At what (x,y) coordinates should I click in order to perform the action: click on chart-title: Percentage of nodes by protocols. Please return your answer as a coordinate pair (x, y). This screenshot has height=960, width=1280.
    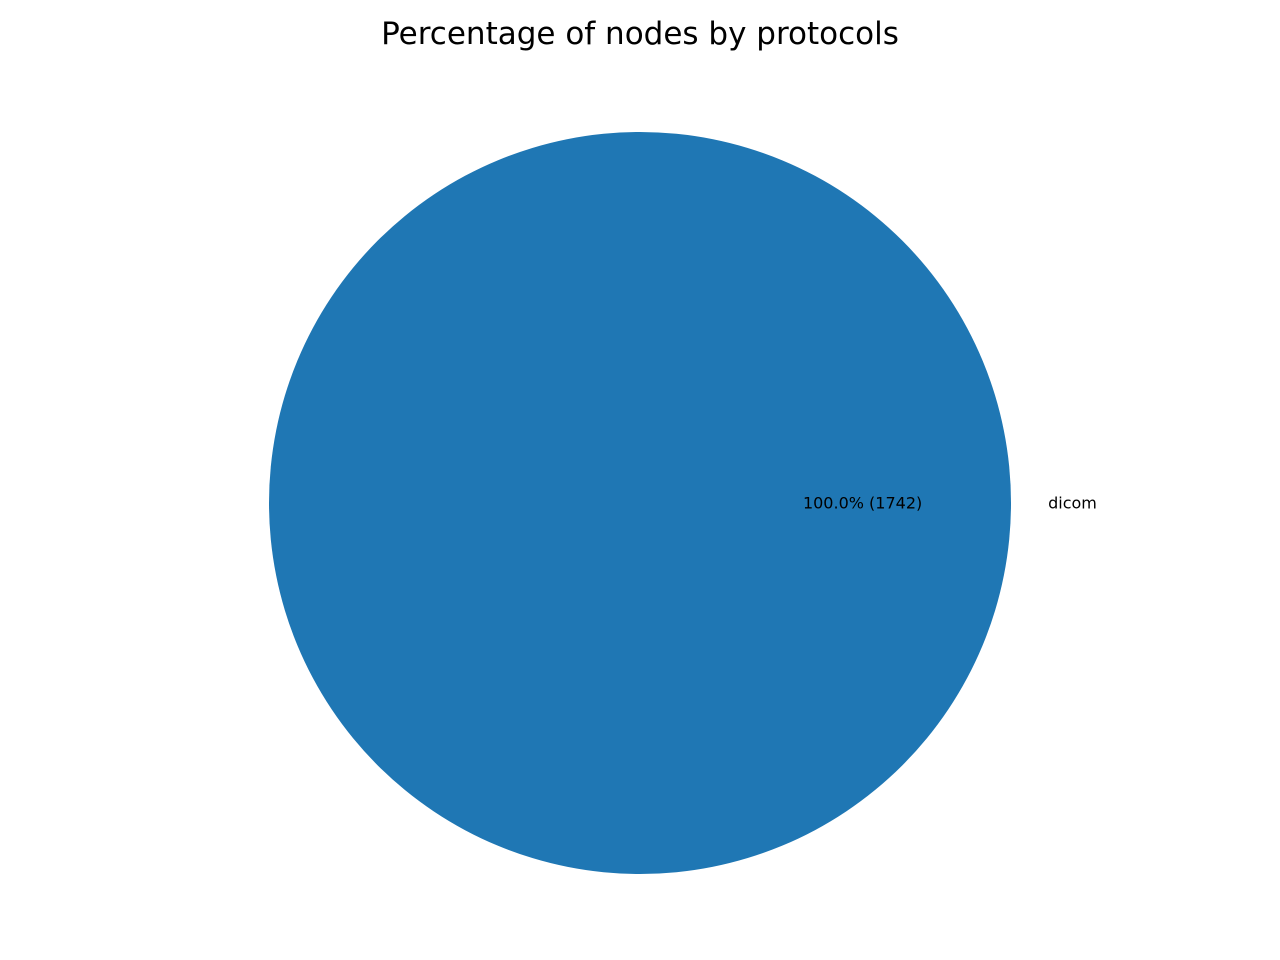
    Looking at the image, I should click on (640, 34).